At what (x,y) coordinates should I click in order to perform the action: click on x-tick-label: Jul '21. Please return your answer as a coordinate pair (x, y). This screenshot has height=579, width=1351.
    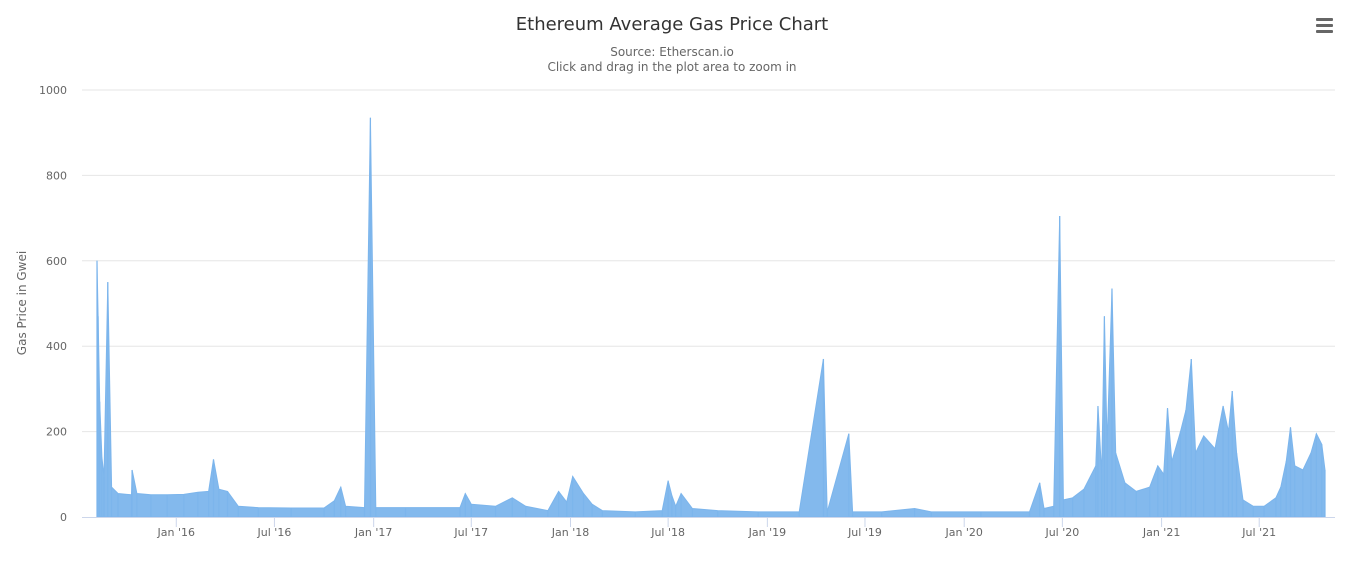
    Looking at the image, I should click on (1258, 532).